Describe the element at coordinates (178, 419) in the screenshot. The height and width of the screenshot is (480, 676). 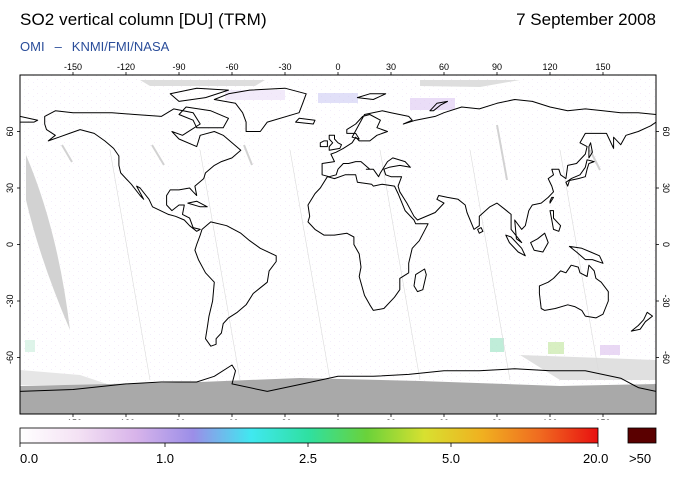
I see `lon-label-bottom: -90` at that location.